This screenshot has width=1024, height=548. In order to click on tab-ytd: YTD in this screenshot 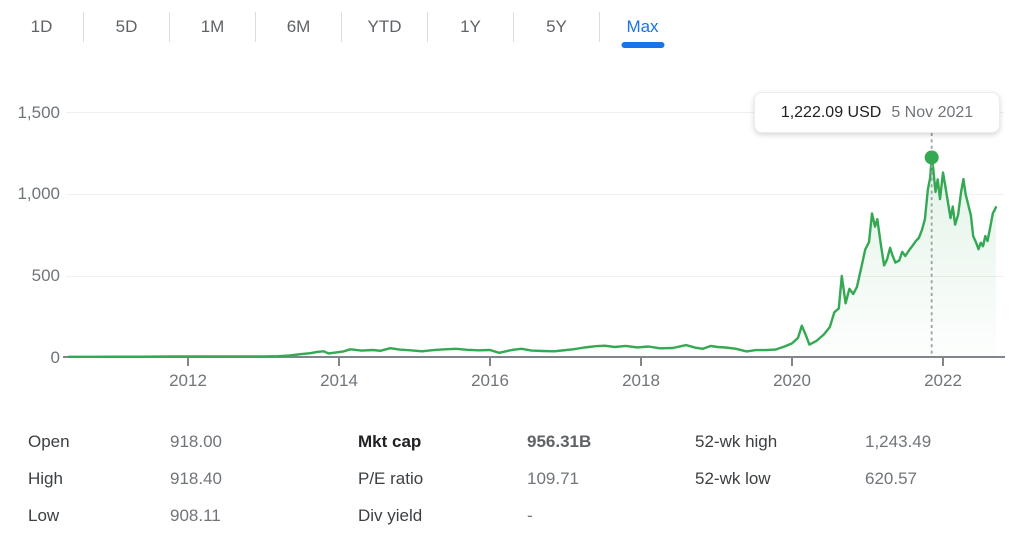, I will do `click(384, 27)`.